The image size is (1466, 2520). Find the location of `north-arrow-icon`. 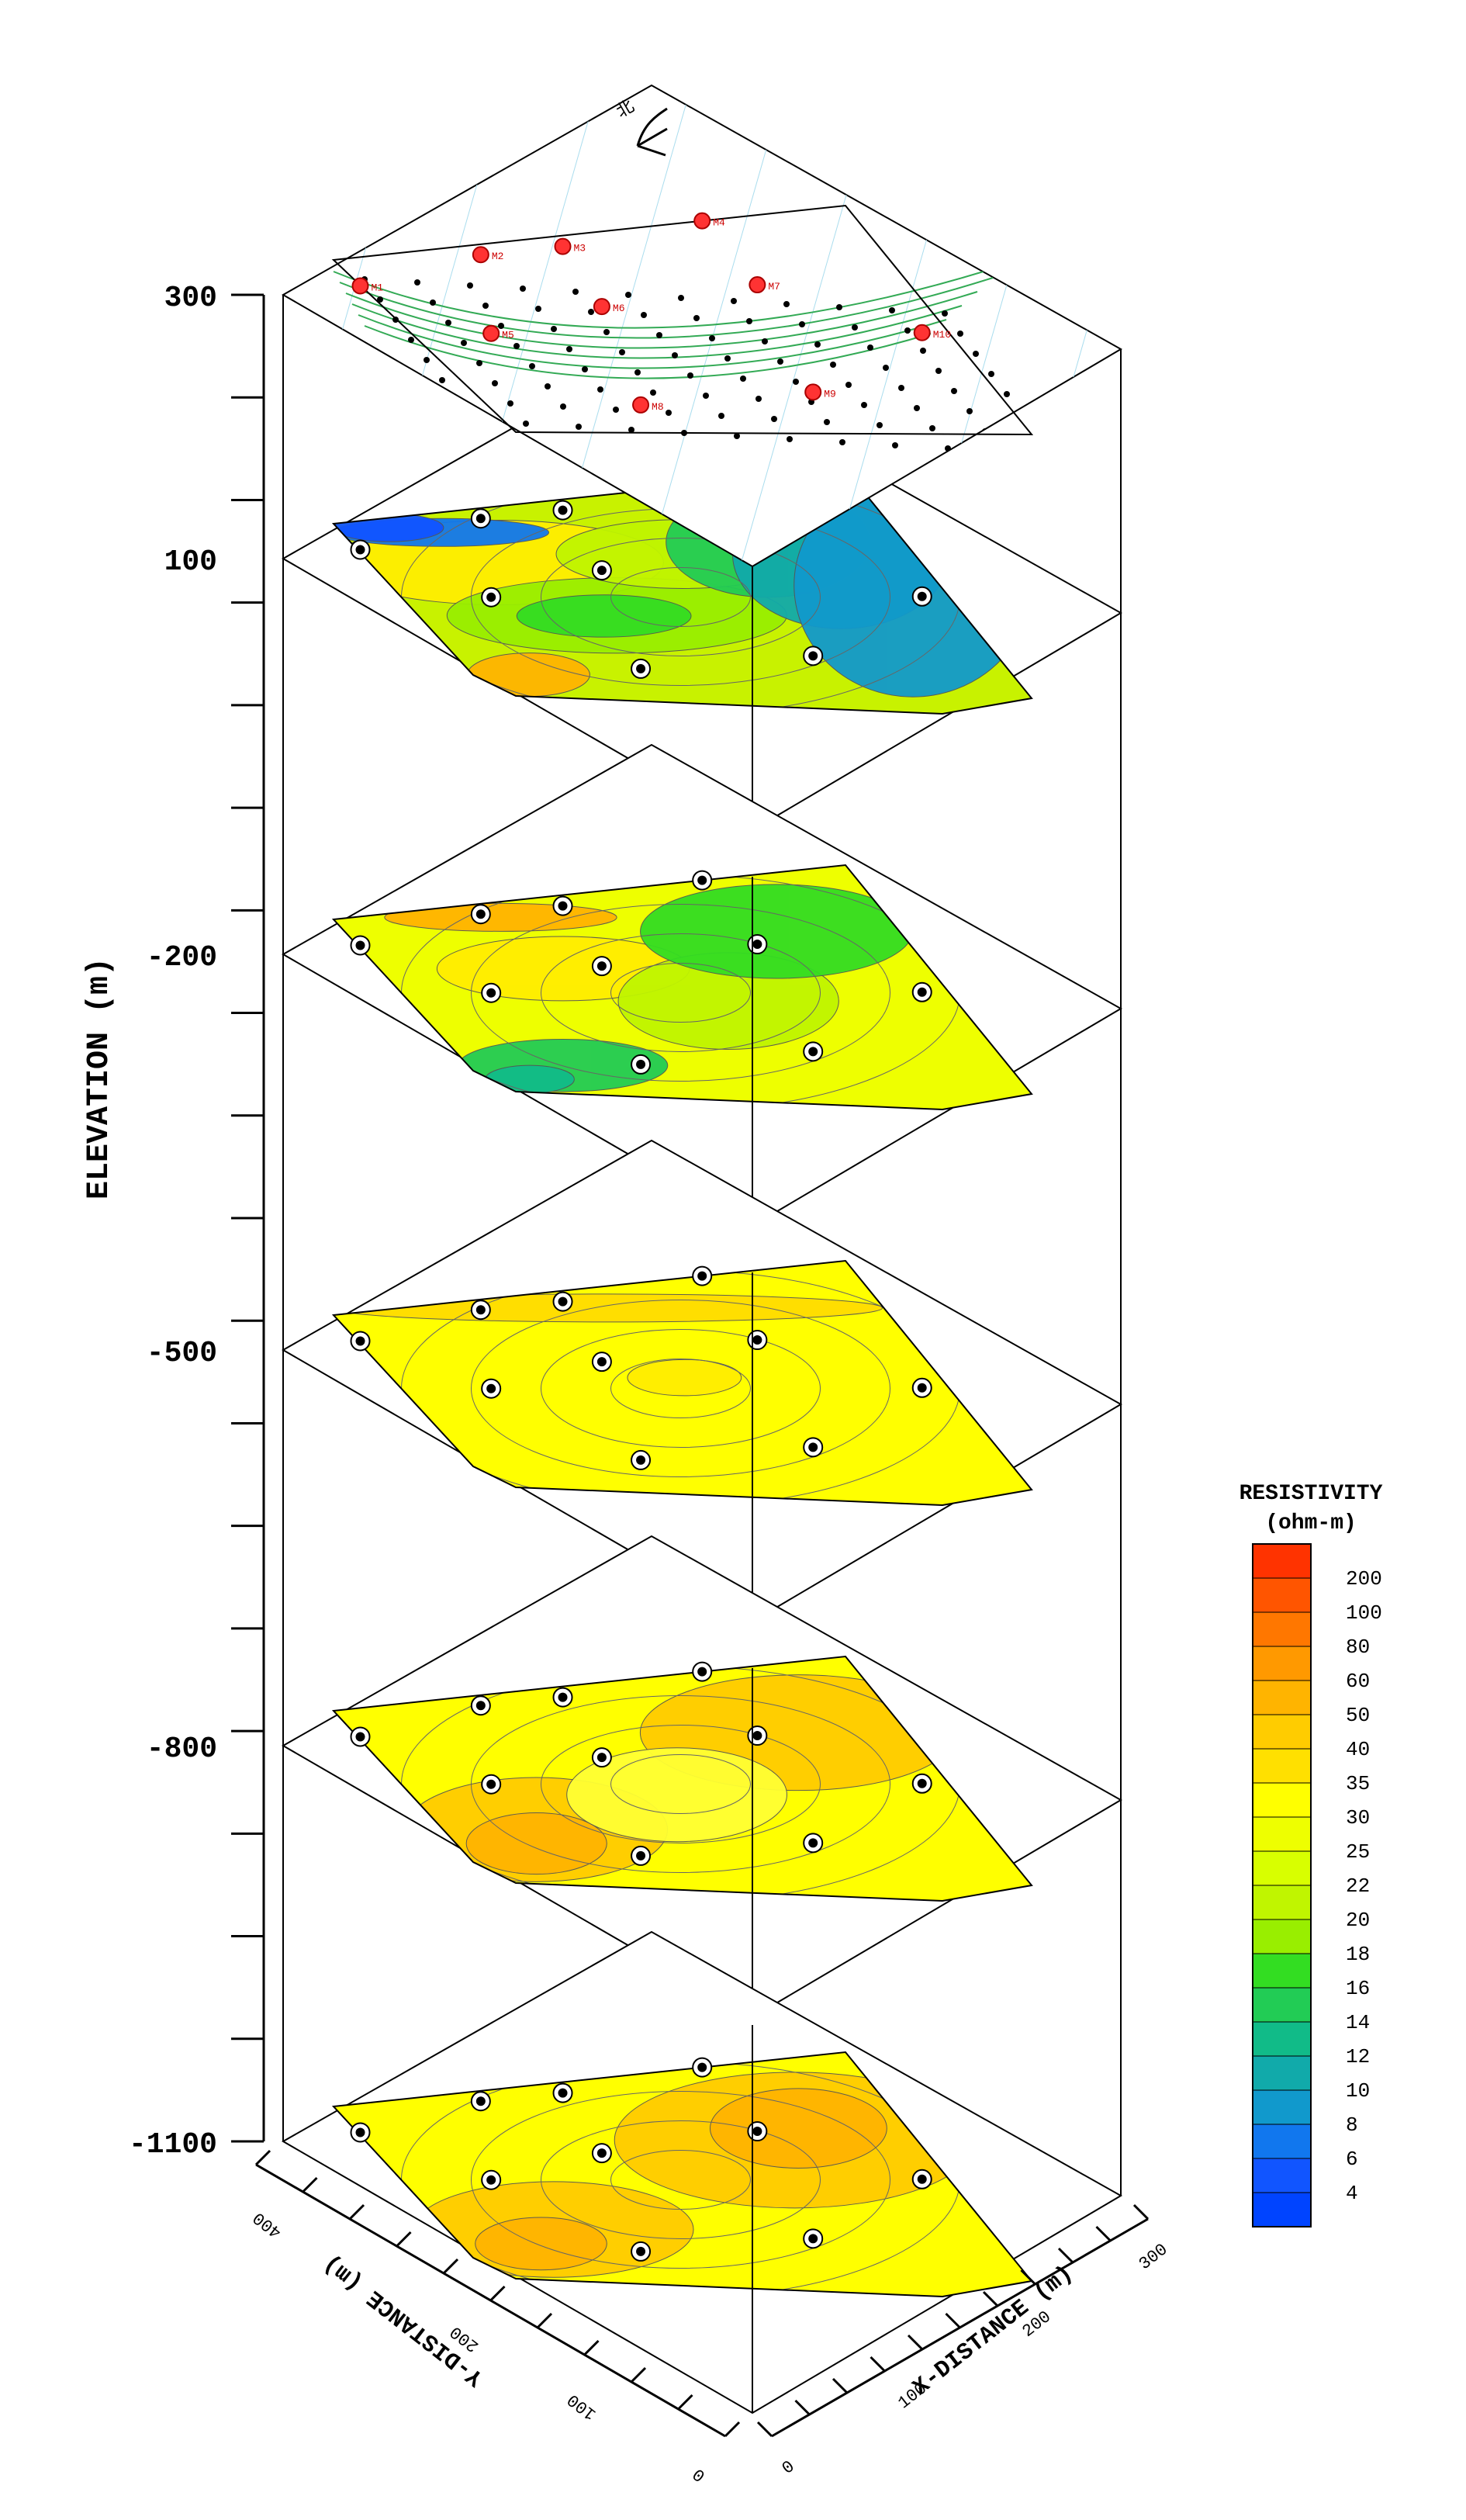

north-arrow-icon is located at coordinates (652, 132).